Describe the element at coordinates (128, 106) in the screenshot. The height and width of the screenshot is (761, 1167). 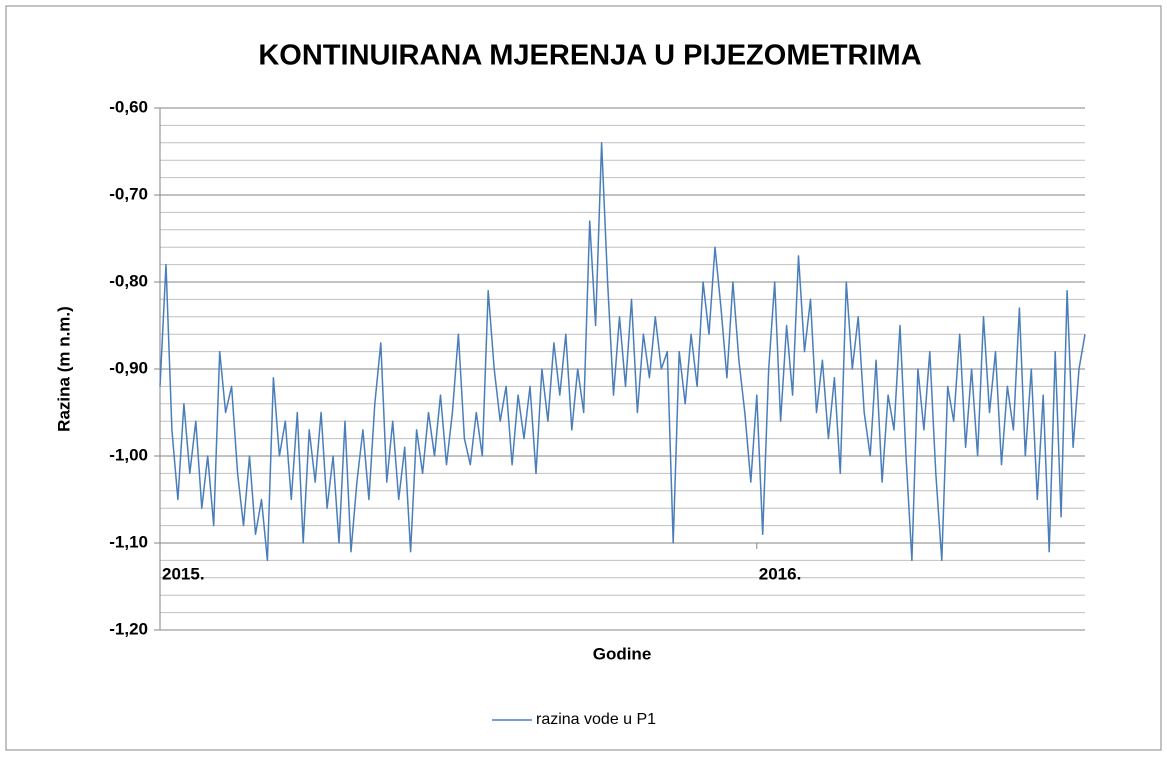
I see `y-tick-label: -0,60` at that location.